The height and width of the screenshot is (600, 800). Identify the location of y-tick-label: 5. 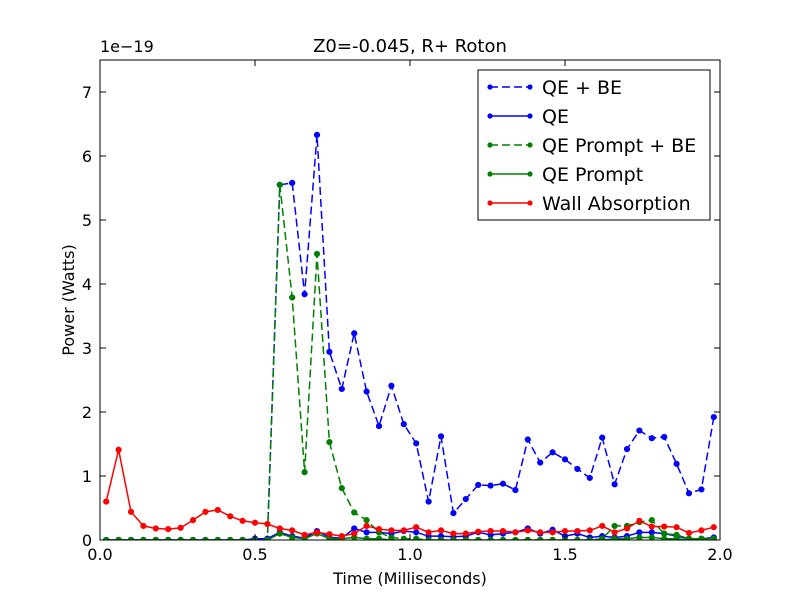
(87, 220).